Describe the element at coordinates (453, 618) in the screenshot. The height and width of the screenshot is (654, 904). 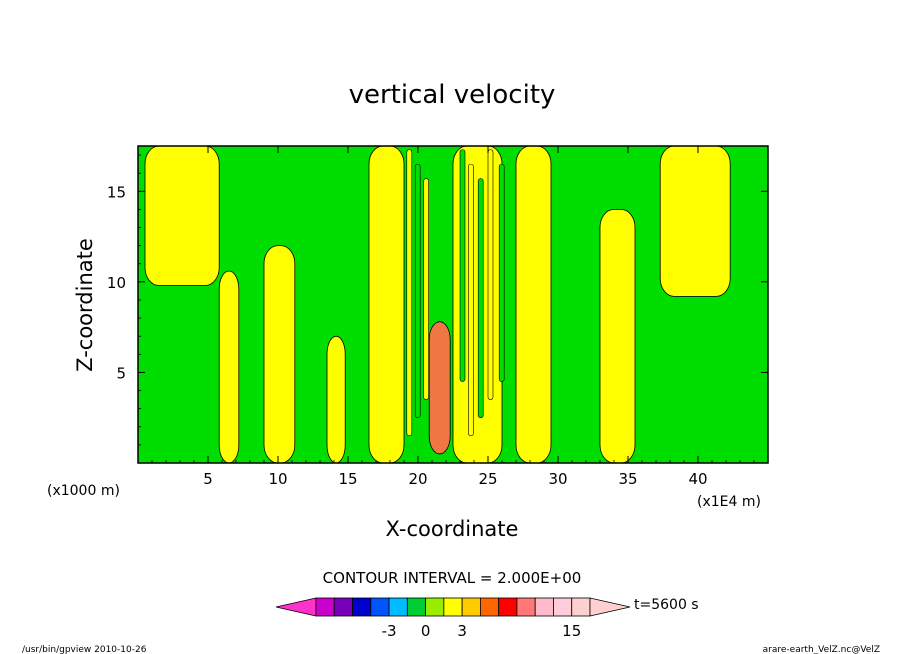
I see `colorbar: -3 0 3 15` at that location.